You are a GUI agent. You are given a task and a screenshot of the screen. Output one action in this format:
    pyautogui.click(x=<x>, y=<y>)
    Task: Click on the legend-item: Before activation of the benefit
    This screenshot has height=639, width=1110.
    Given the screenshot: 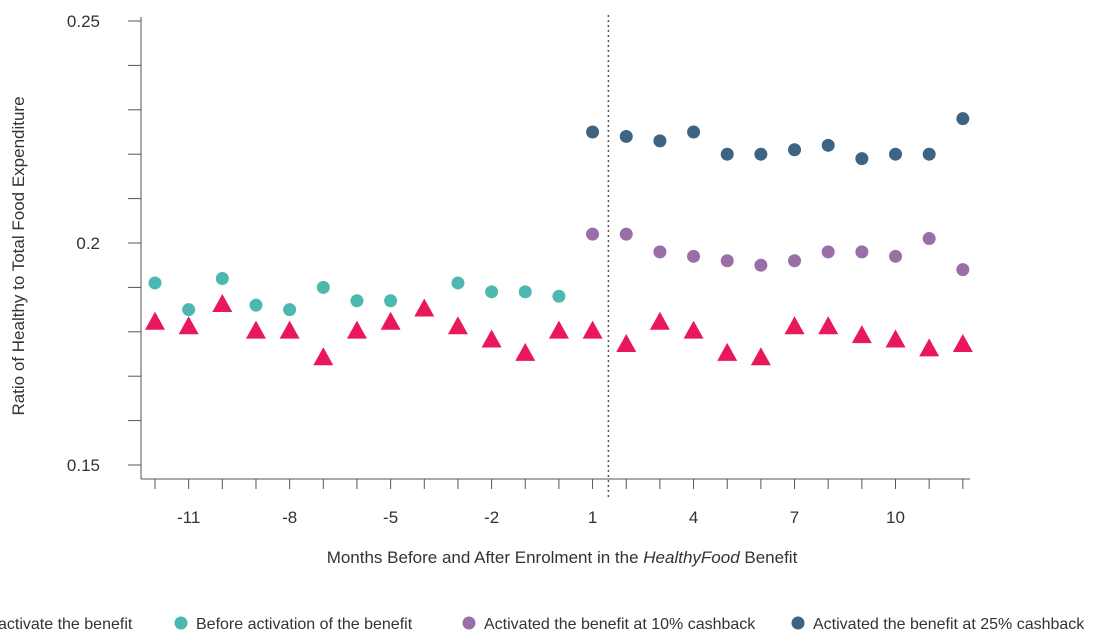 What is the action you would take?
    pyautogui.click(x=293, y=624)
    